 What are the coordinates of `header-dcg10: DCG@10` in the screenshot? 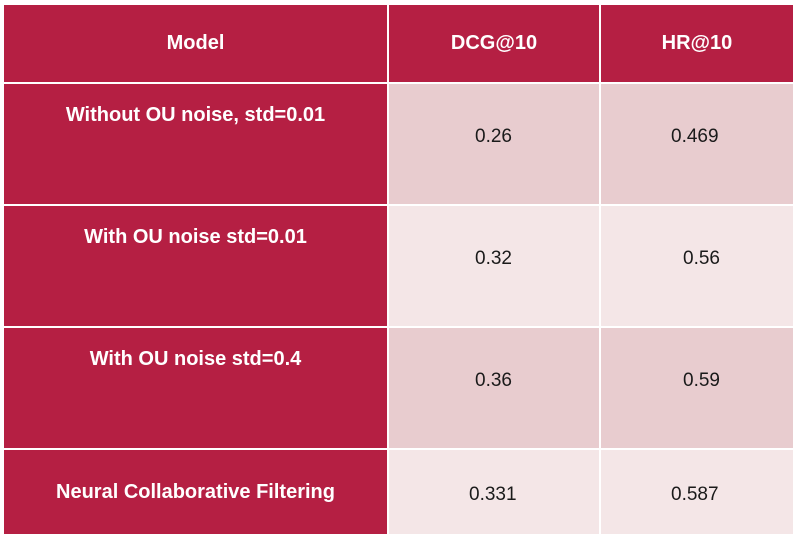 It's located at (494, 43).